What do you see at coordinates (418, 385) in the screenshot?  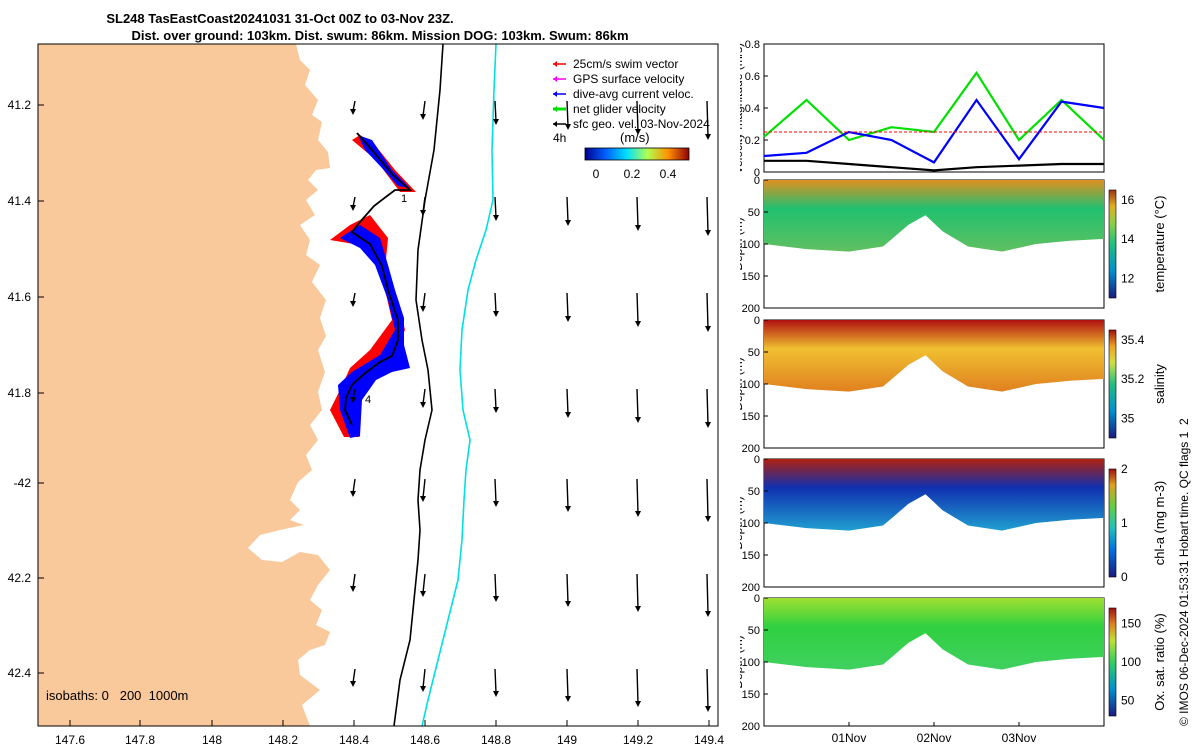 I see `isobath-200m` at bounding box center [418, 385].